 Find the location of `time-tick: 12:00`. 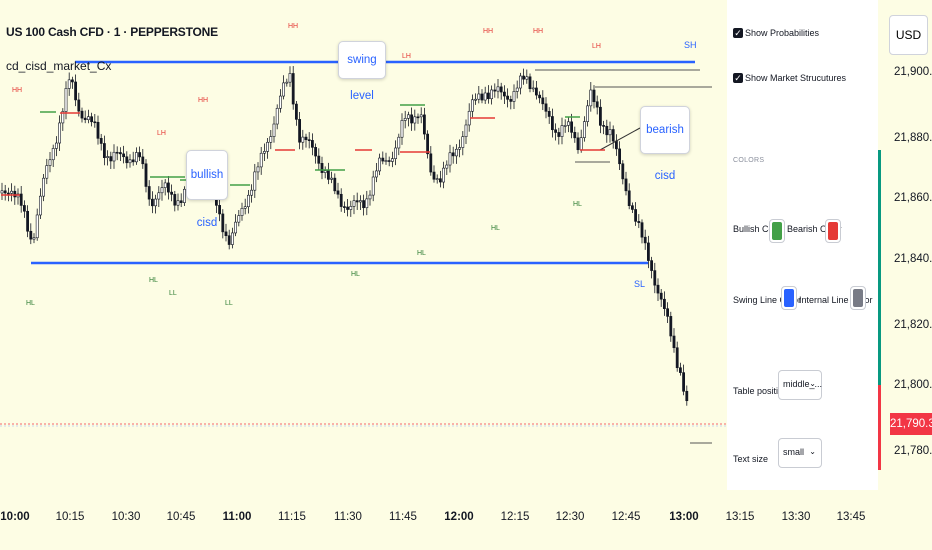

time-tick: 12:00 is located at coordinates (459, 517).